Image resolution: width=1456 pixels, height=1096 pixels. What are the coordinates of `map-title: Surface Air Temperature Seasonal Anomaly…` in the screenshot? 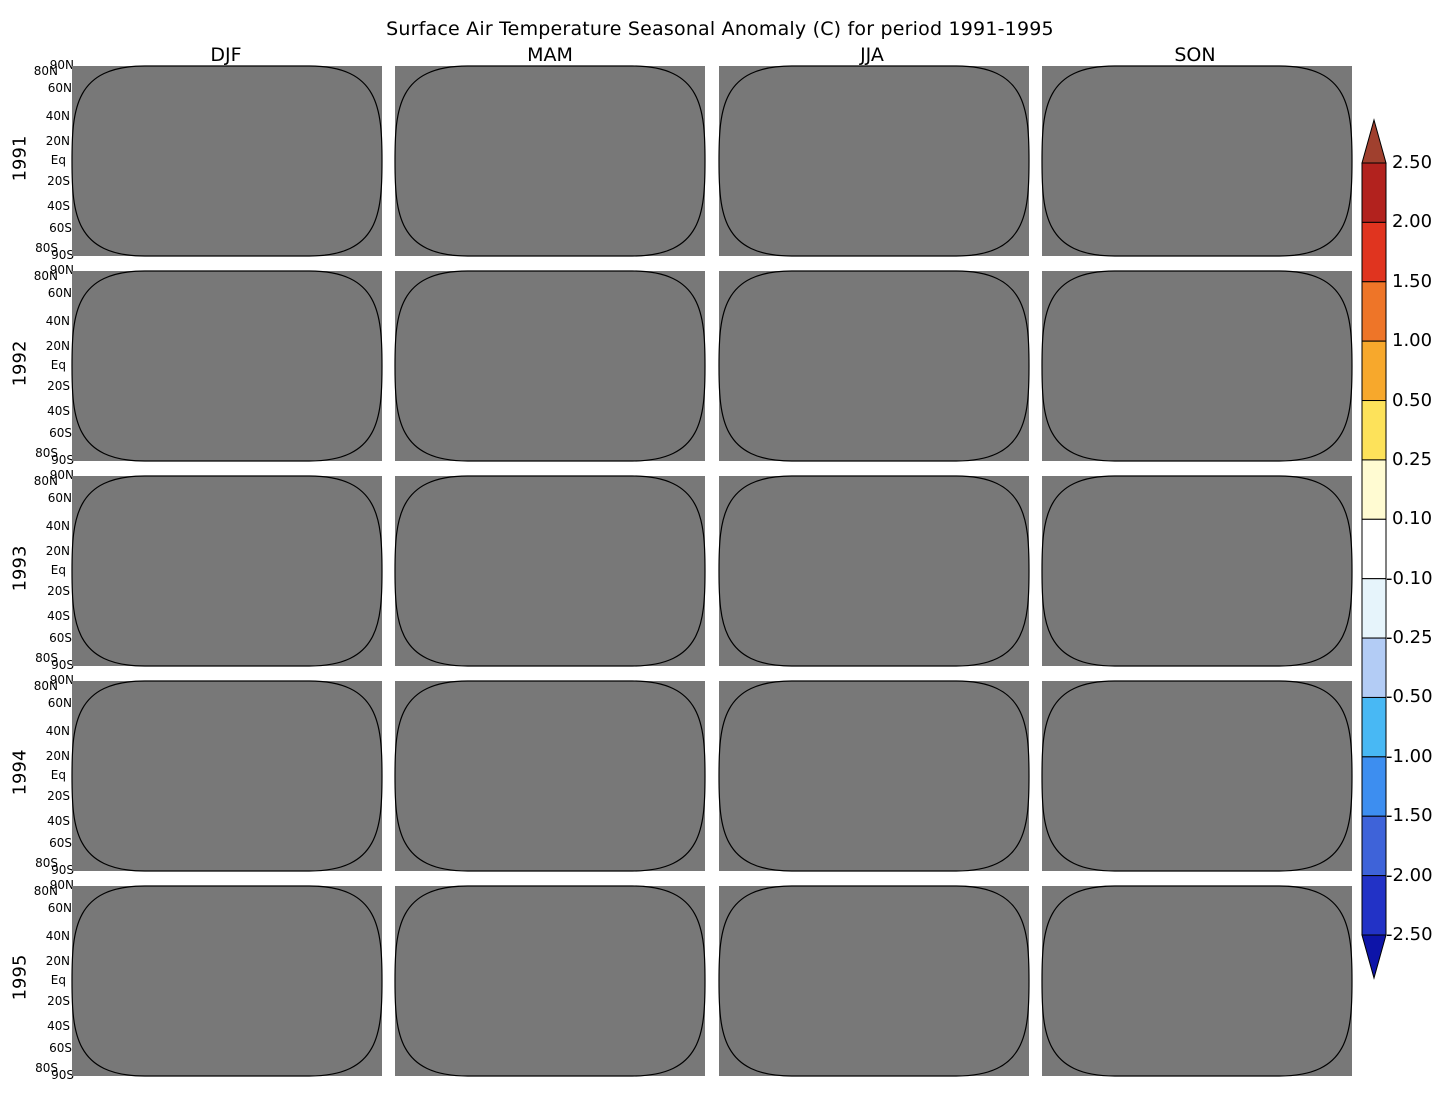 It's located at (720, 29).